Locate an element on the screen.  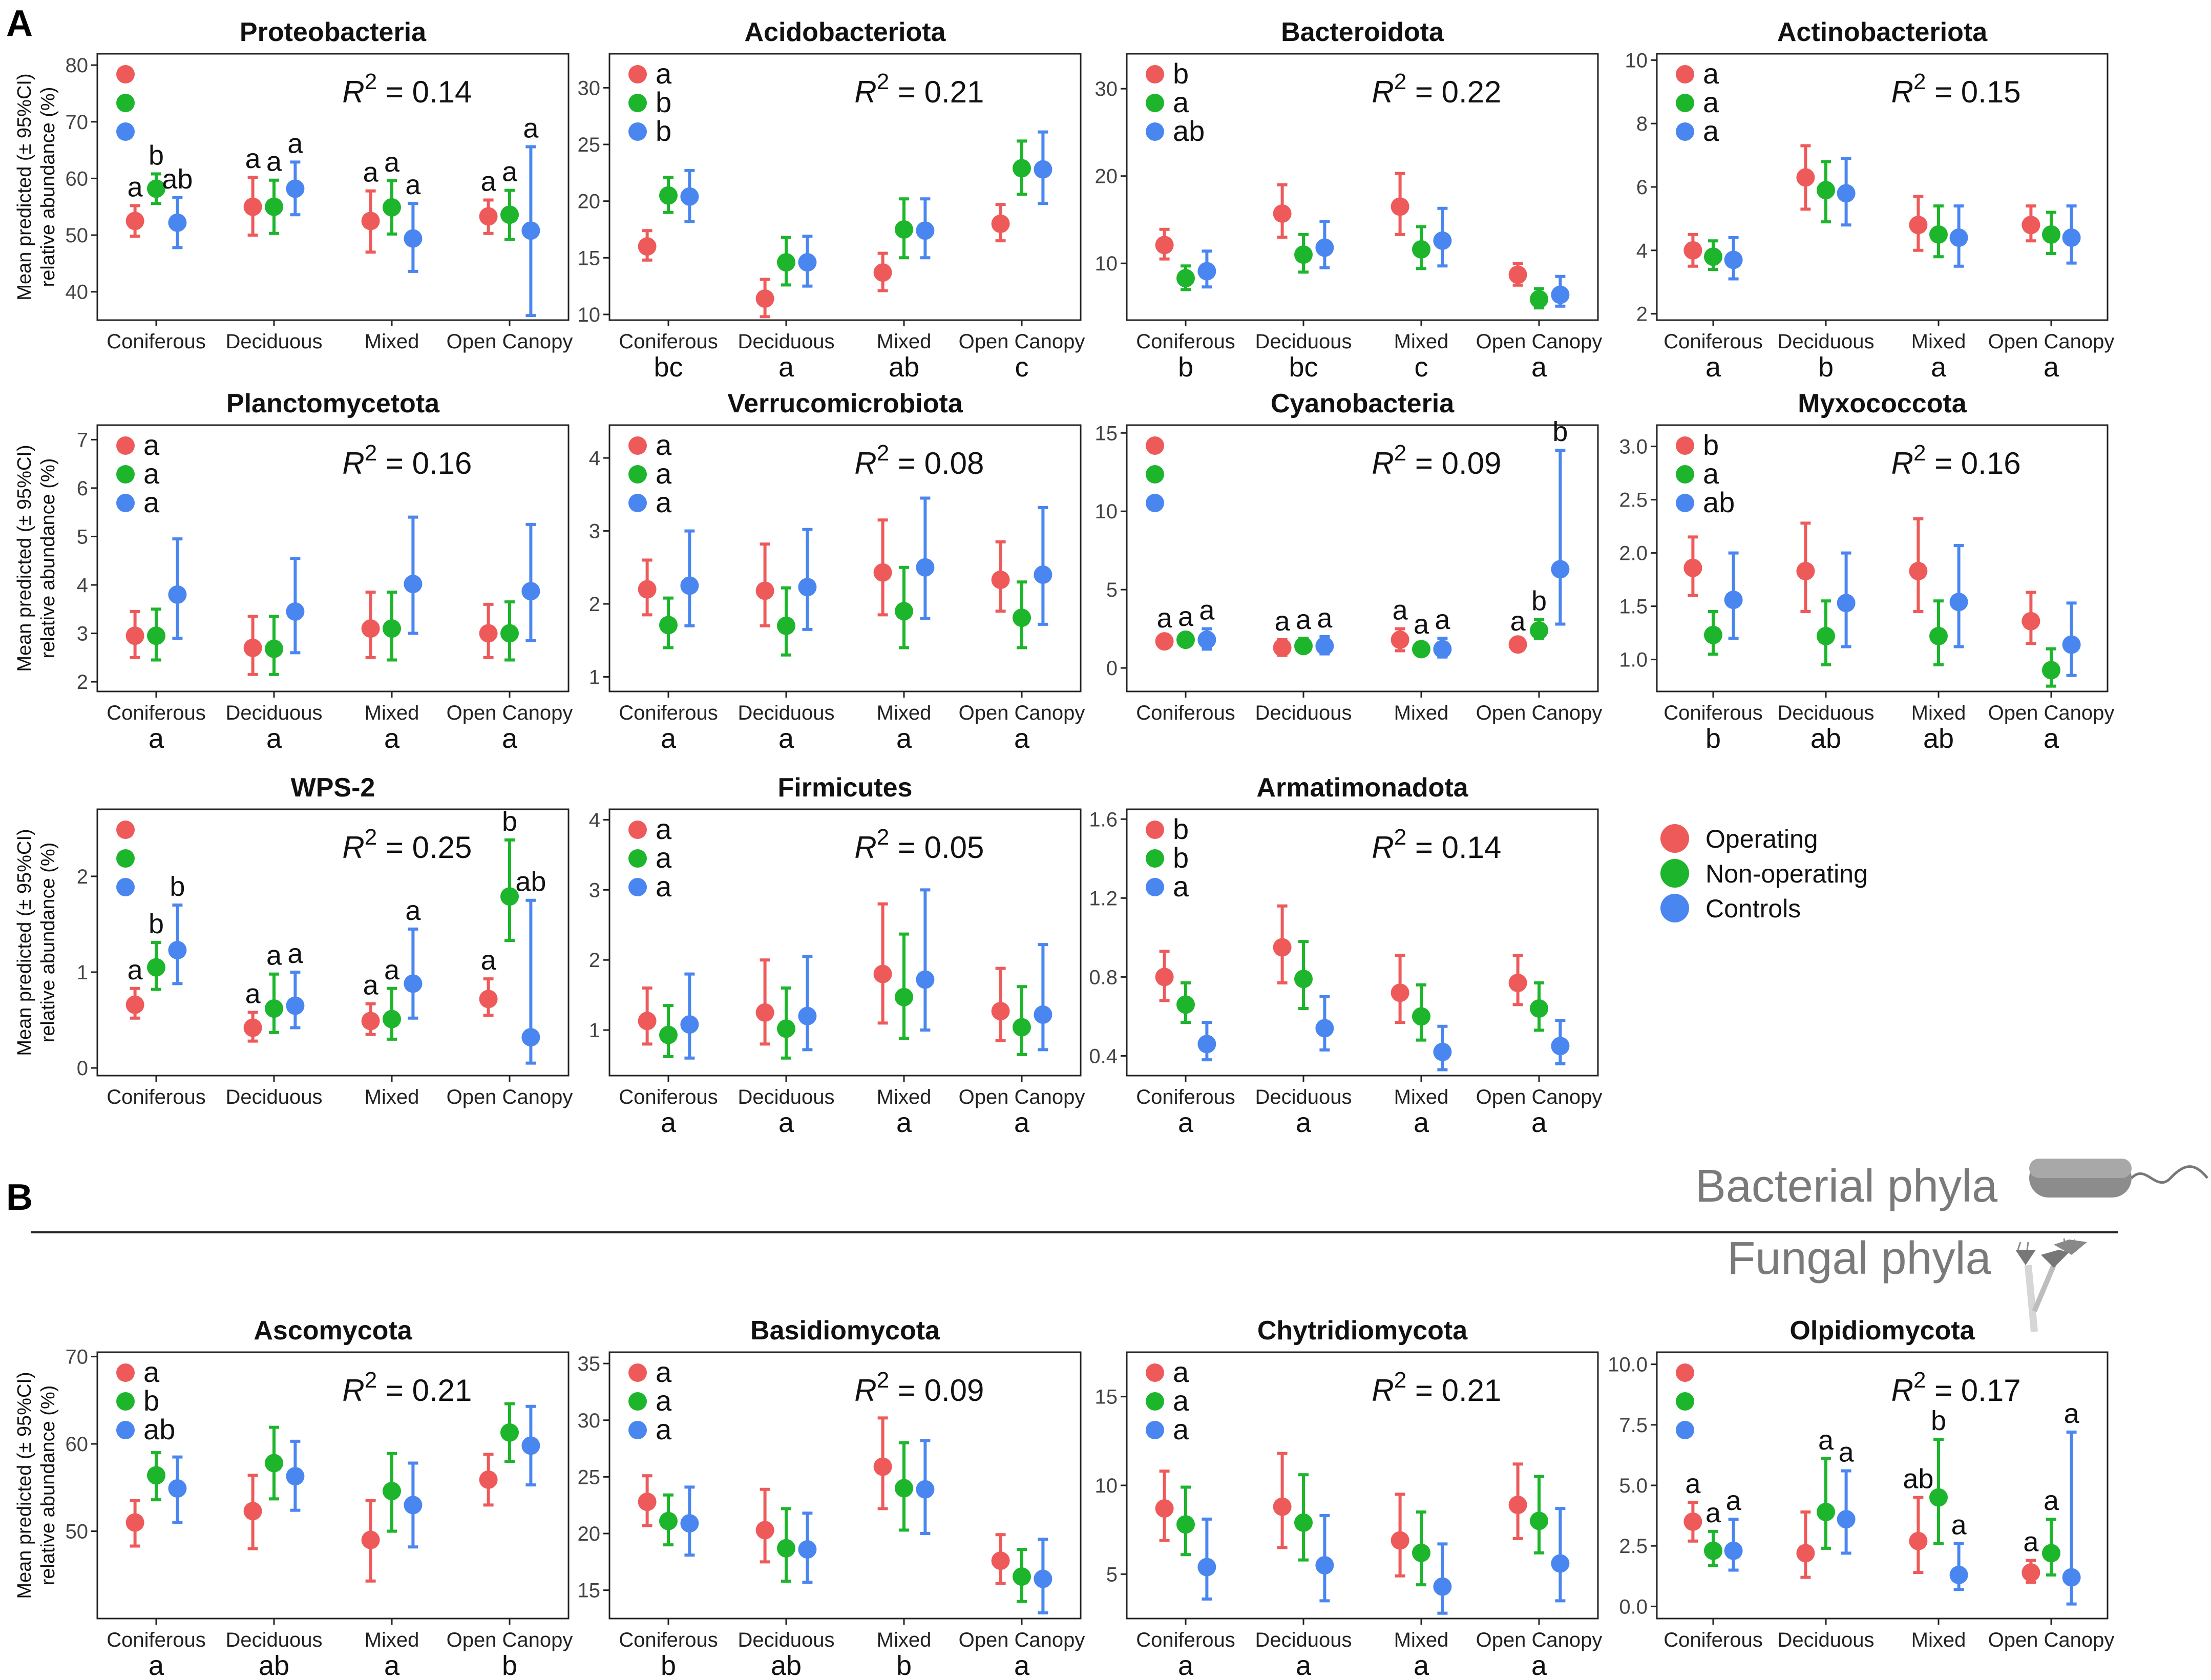
chart-title: Armatimonadota is located at coordinates (1362, 788).